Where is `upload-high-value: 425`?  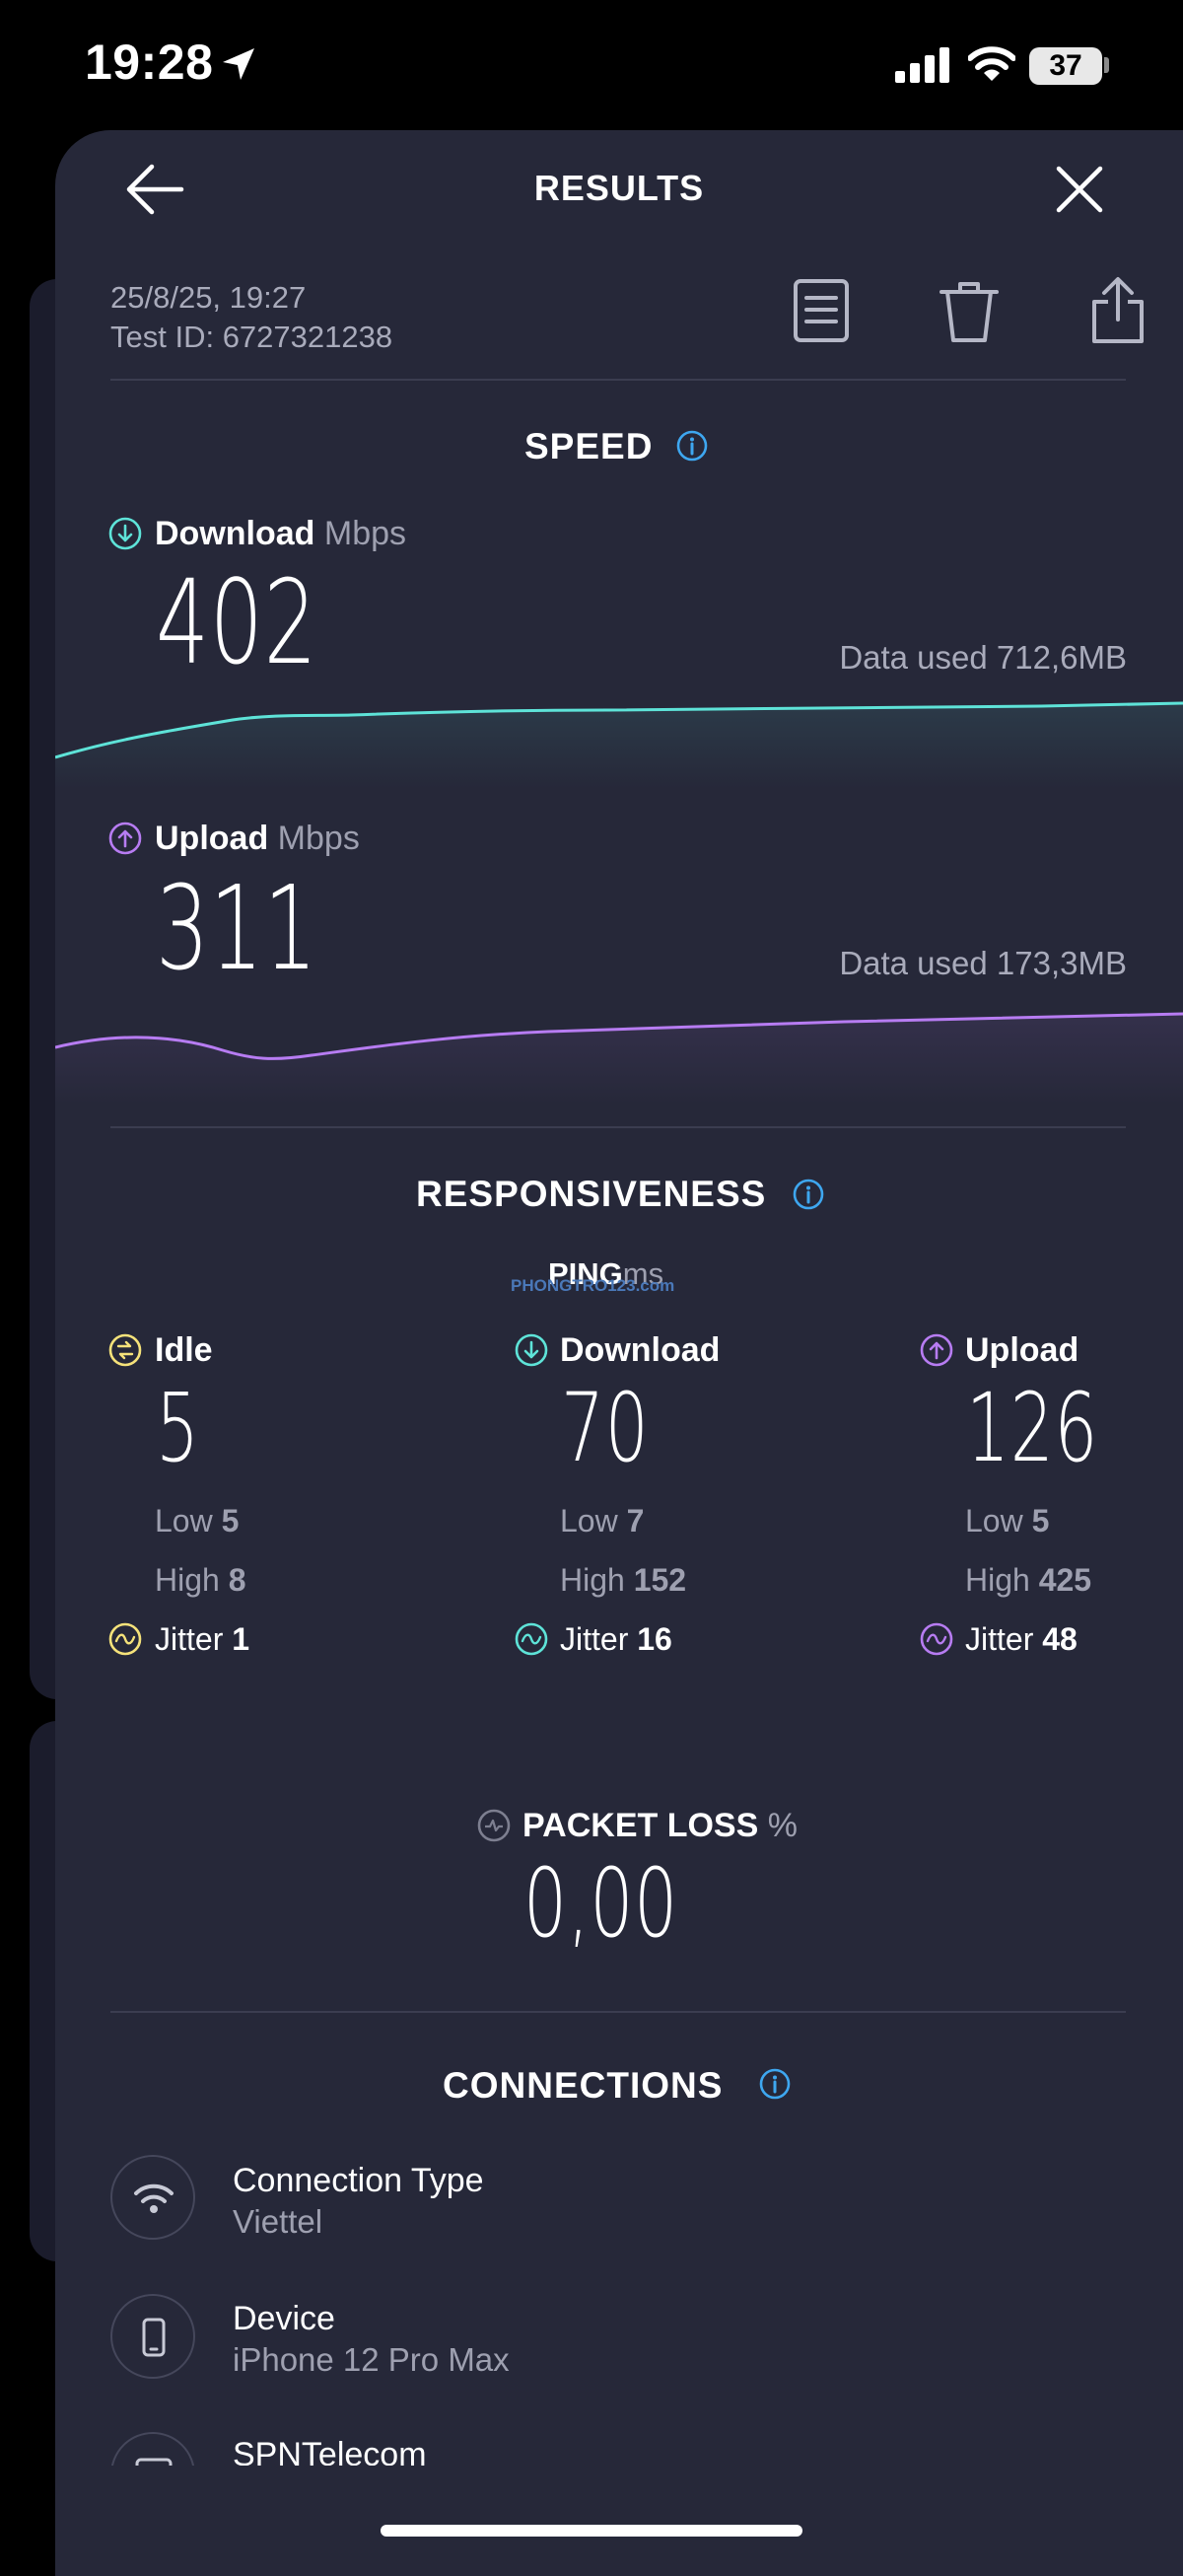 upload-high-value: 425 is located at coordinates (1065, 1580).